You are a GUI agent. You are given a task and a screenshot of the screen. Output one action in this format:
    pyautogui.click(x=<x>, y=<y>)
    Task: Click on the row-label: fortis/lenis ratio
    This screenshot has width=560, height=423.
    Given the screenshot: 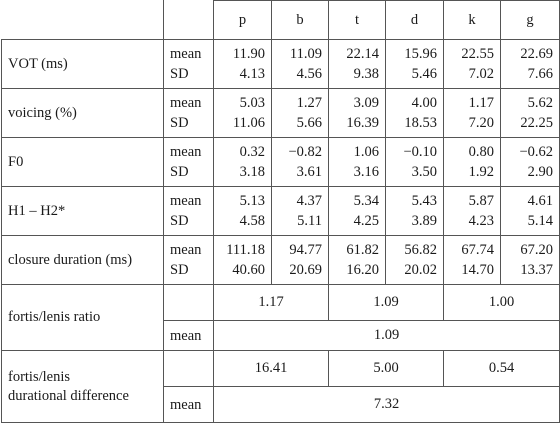 What is the action you would take?
    pyautogui.click(x=82, y=317)
    